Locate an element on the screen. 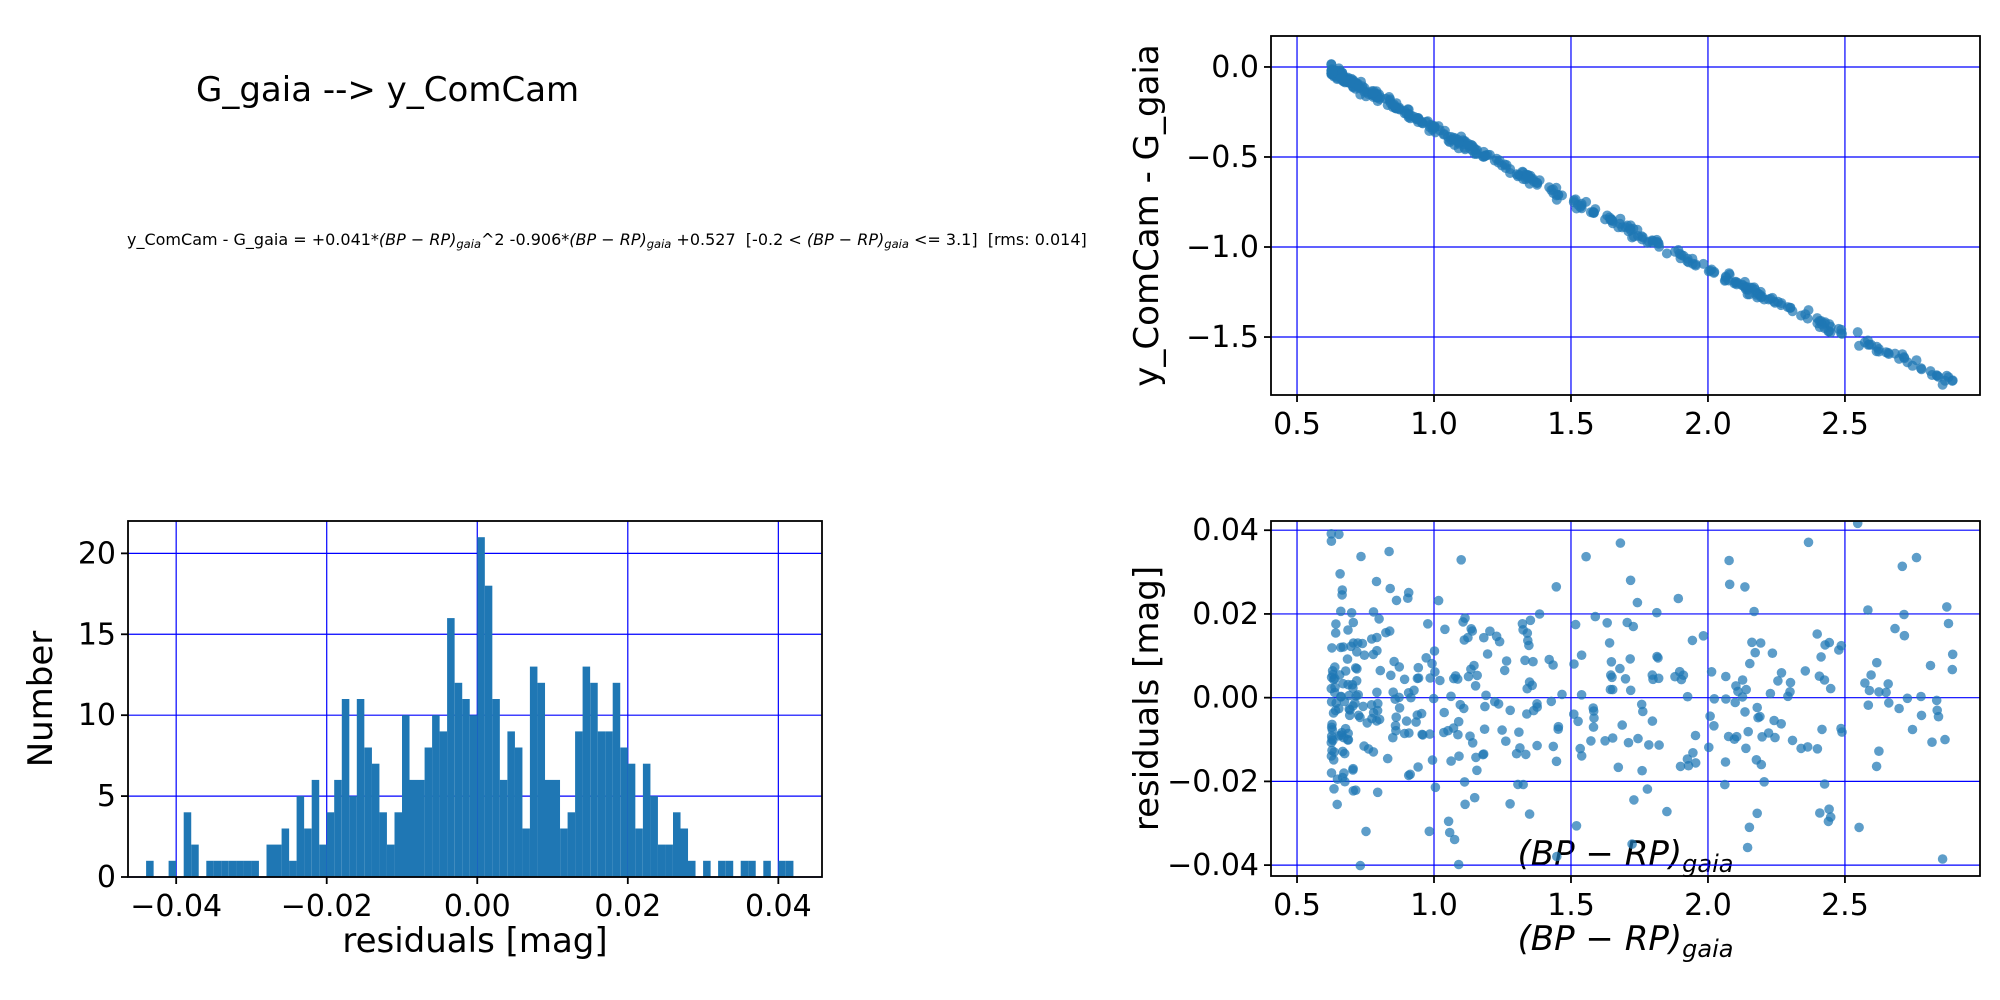 This screenshot has height=1000, width=2000. x-tick-label: 0.5 is located at coordinates (1297, 905).